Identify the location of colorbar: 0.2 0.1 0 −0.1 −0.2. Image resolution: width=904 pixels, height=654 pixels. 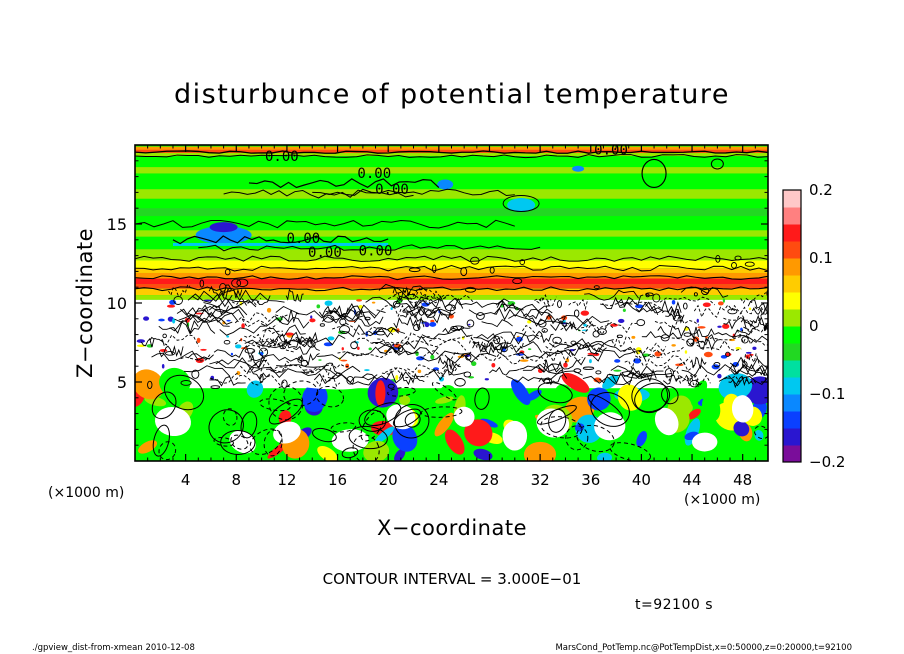
(813, 326).